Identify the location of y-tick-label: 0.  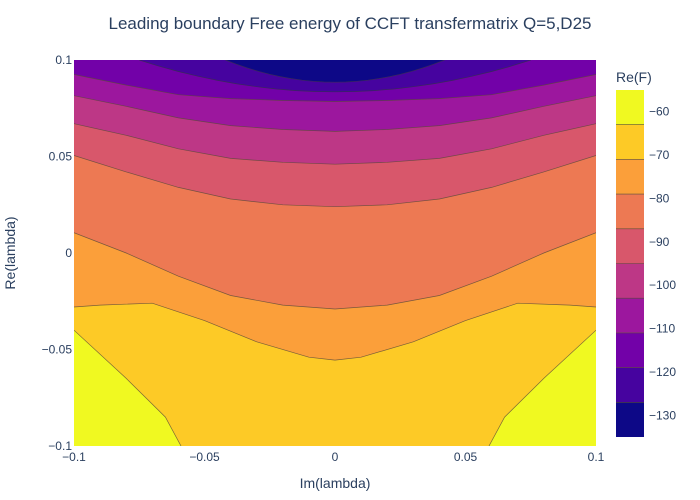
(68, 253).